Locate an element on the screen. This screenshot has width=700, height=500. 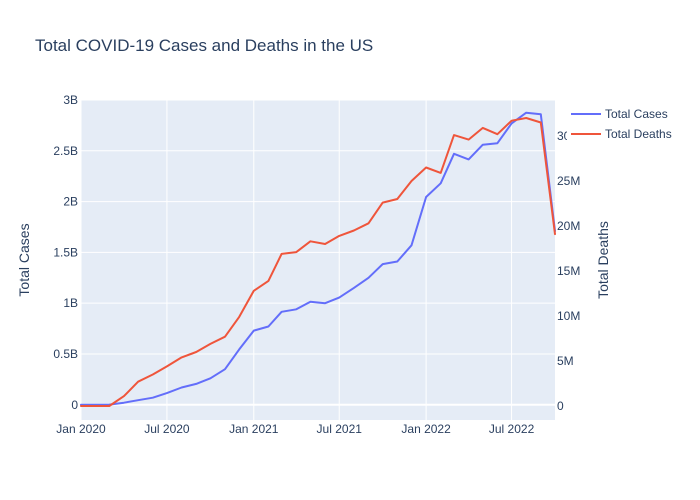
legend-label: Total Cases is located at coordinates (636, 114).